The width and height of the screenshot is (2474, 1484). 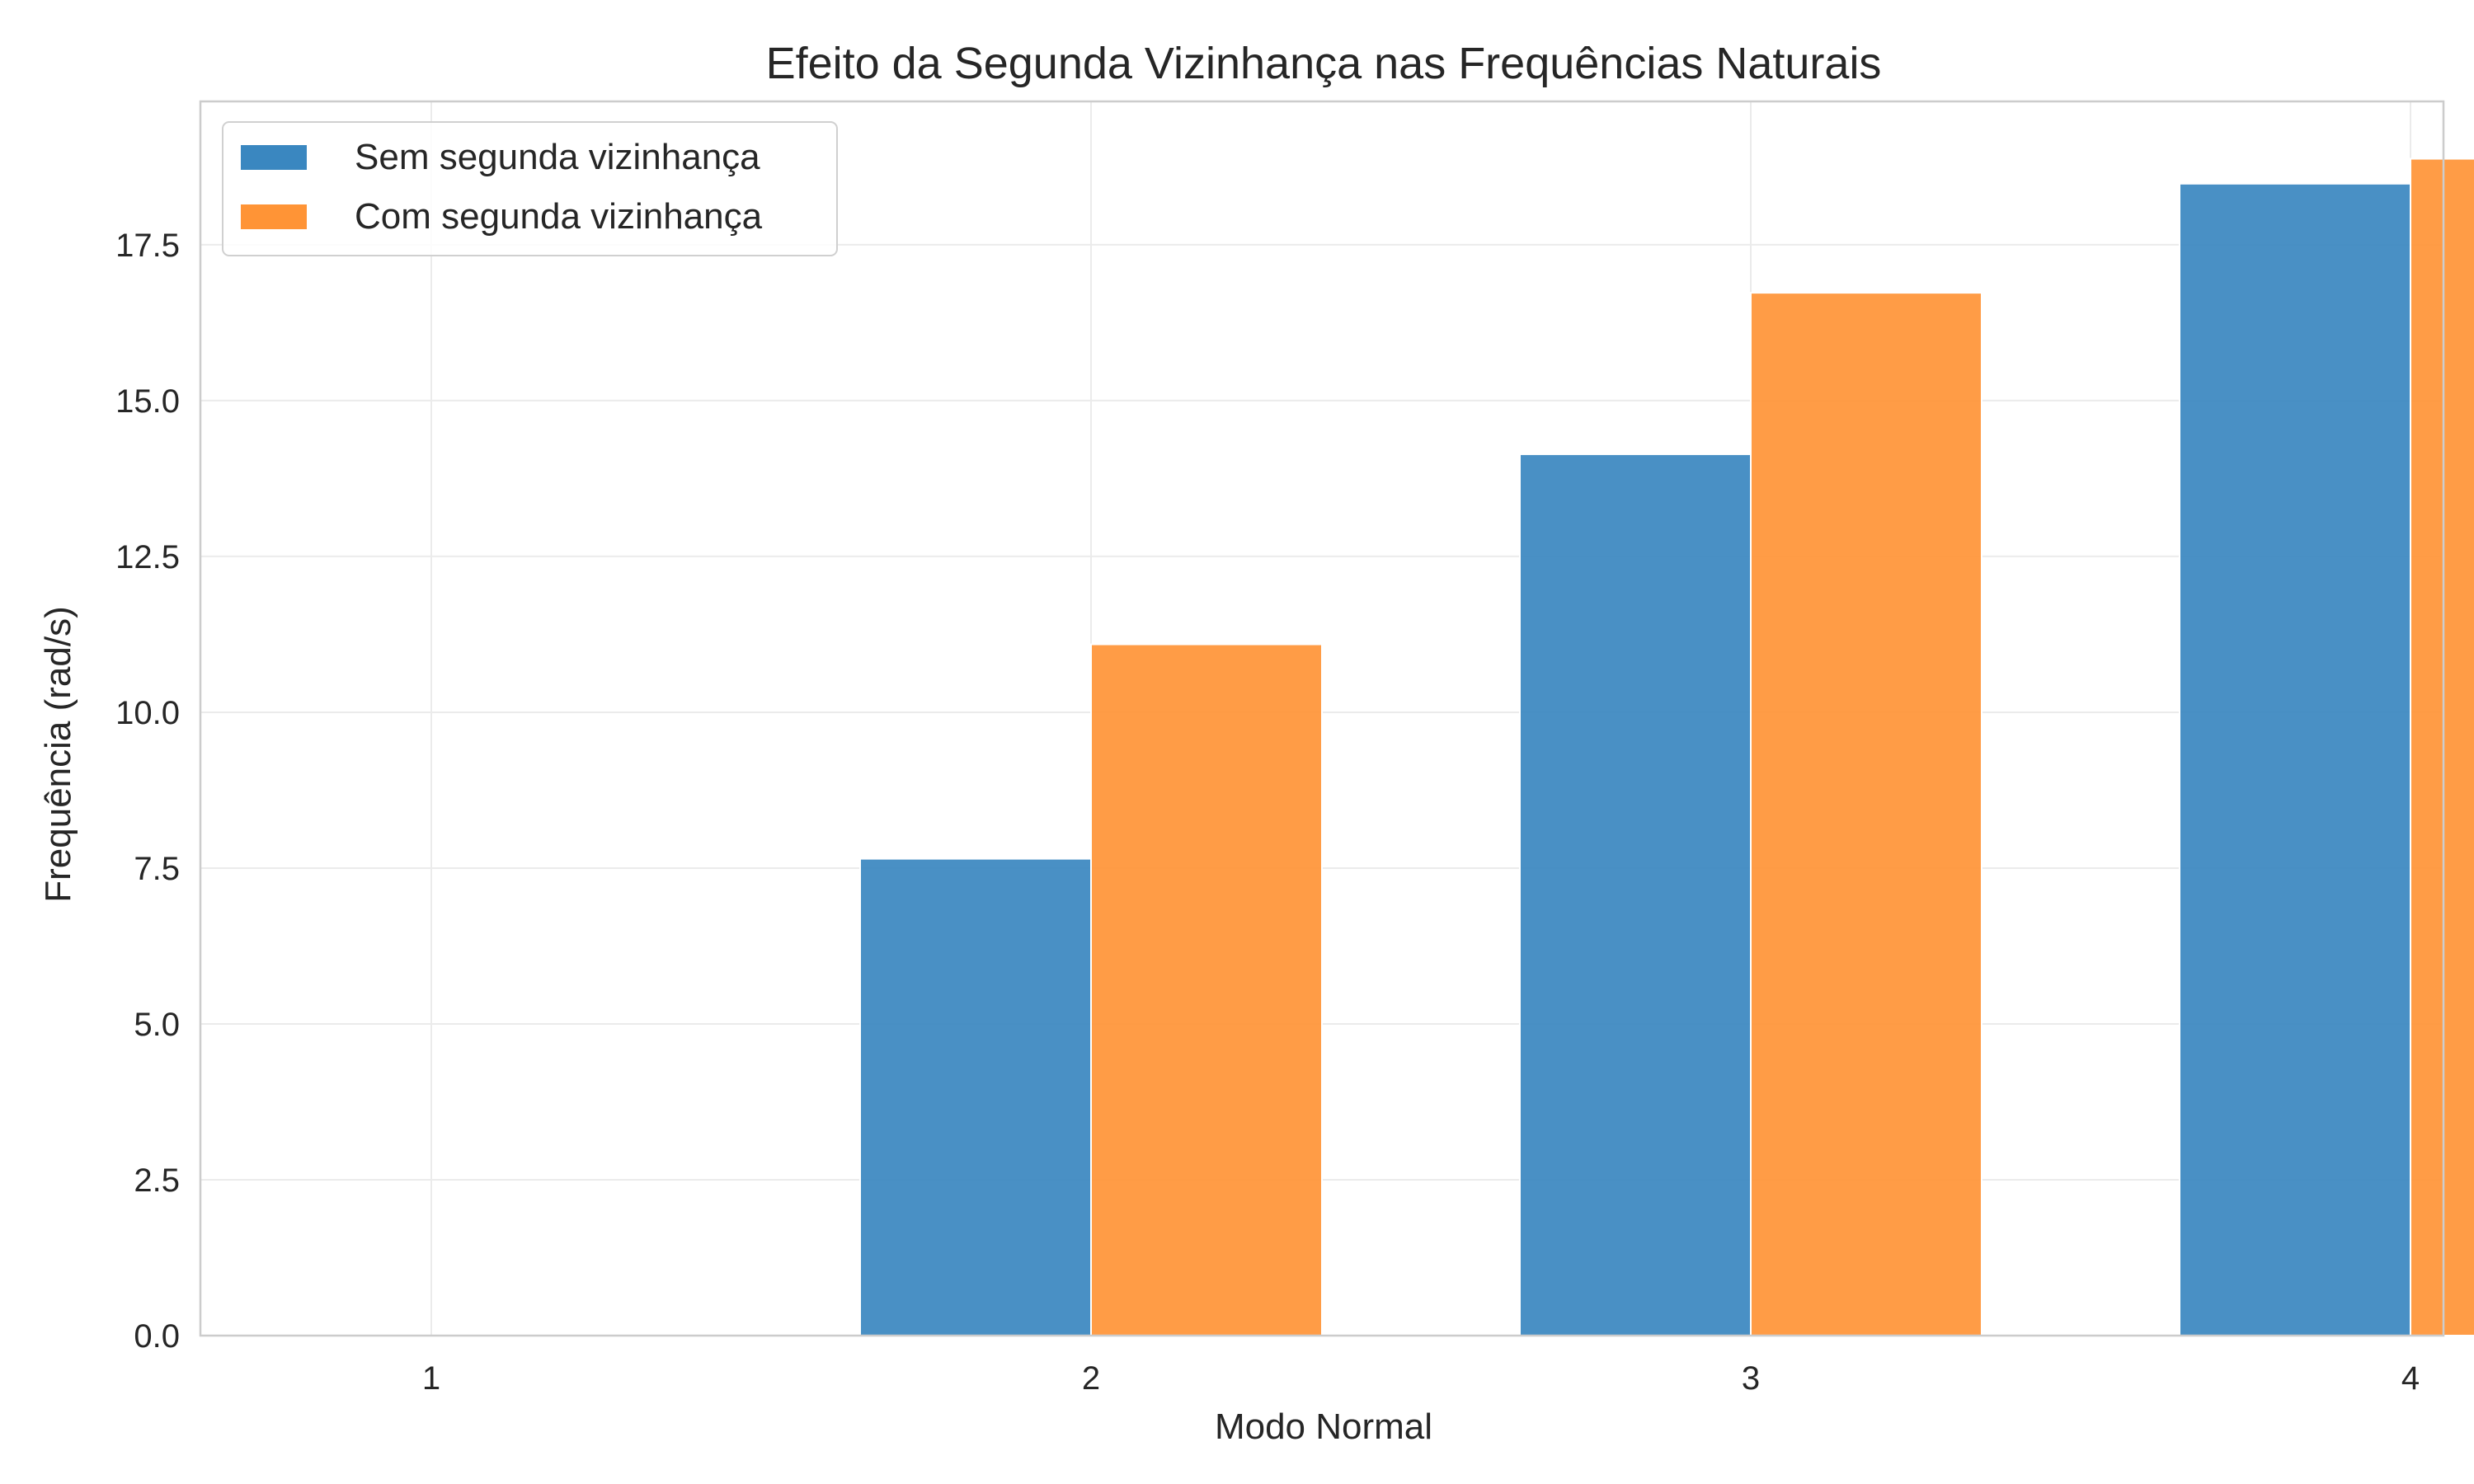 What do you see at coordinates (58, 754) in the screenshot?
I see `y-axis-title: Frequência (rad/s)` at bounding box center [58, 754].